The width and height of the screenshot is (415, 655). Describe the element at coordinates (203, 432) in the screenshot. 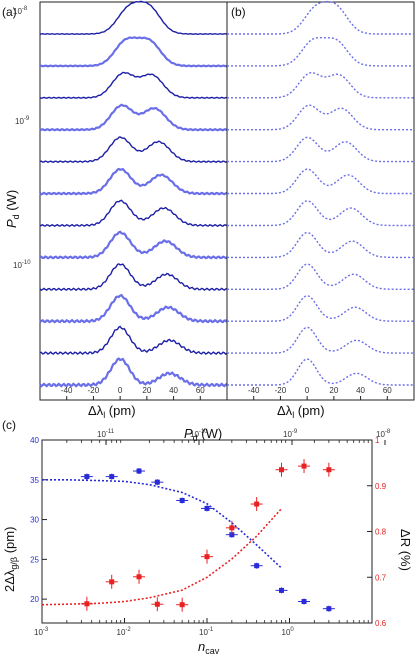

I see `tick-exponent: -10` at that location.